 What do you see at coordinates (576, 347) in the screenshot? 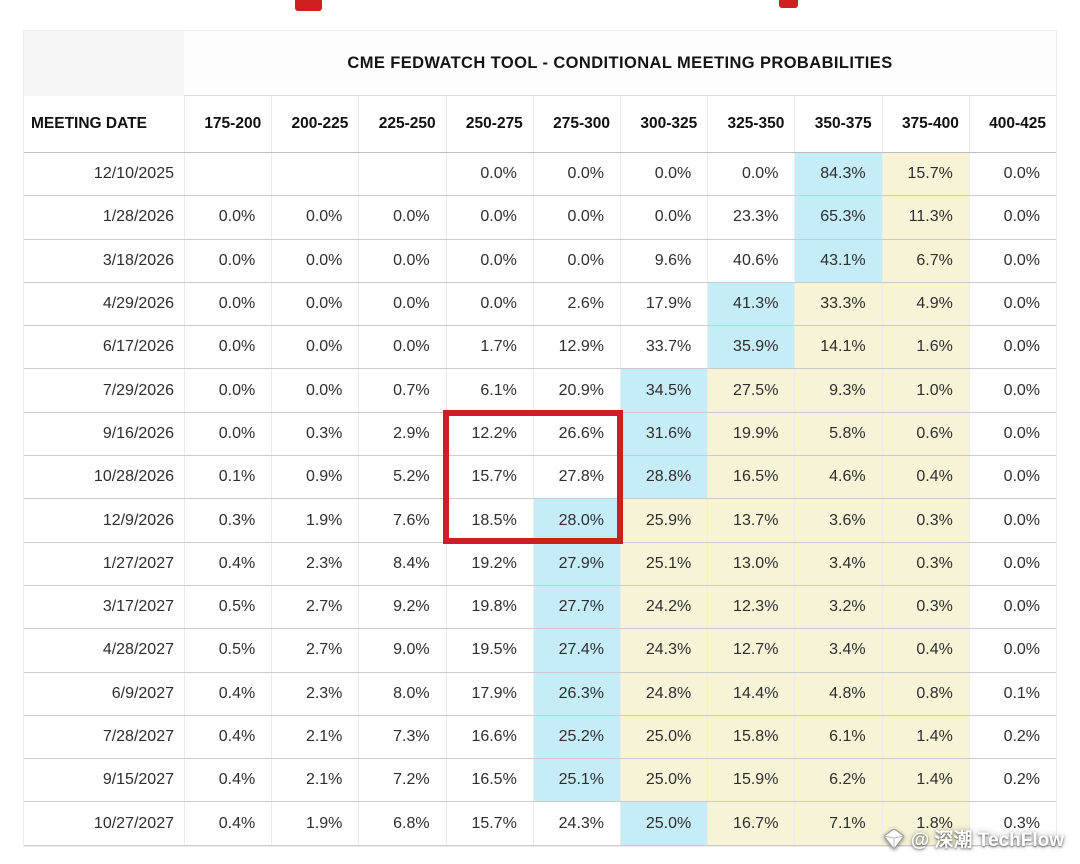
I see `probability-cell: 12.9%` at bounding box center [576, 347].